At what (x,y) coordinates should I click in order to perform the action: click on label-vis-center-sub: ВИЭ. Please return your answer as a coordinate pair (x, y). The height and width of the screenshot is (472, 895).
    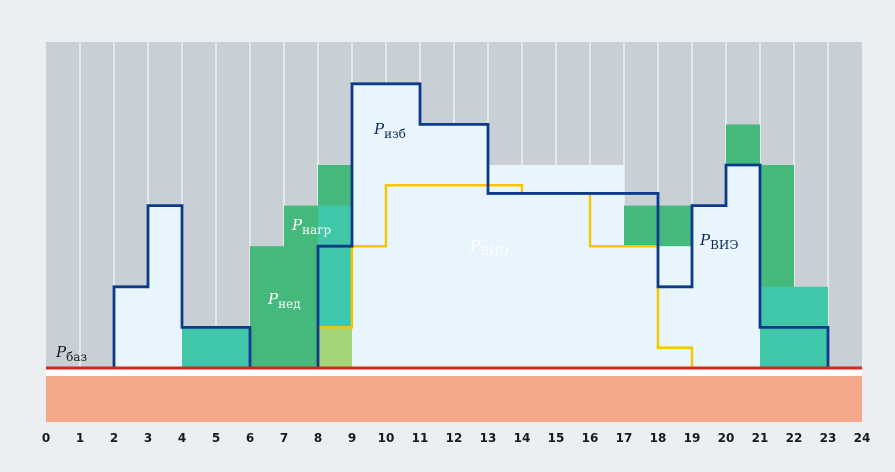
    Looking at the image, I should click on (494, 251).